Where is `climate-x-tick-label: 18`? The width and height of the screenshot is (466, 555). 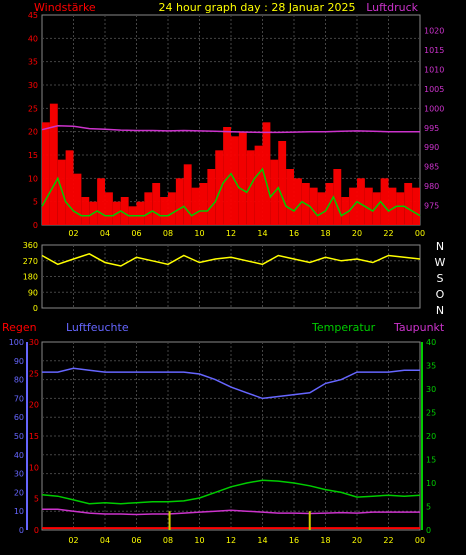
climate-x-tick-label: 18 is located at coordinates (325, 540).